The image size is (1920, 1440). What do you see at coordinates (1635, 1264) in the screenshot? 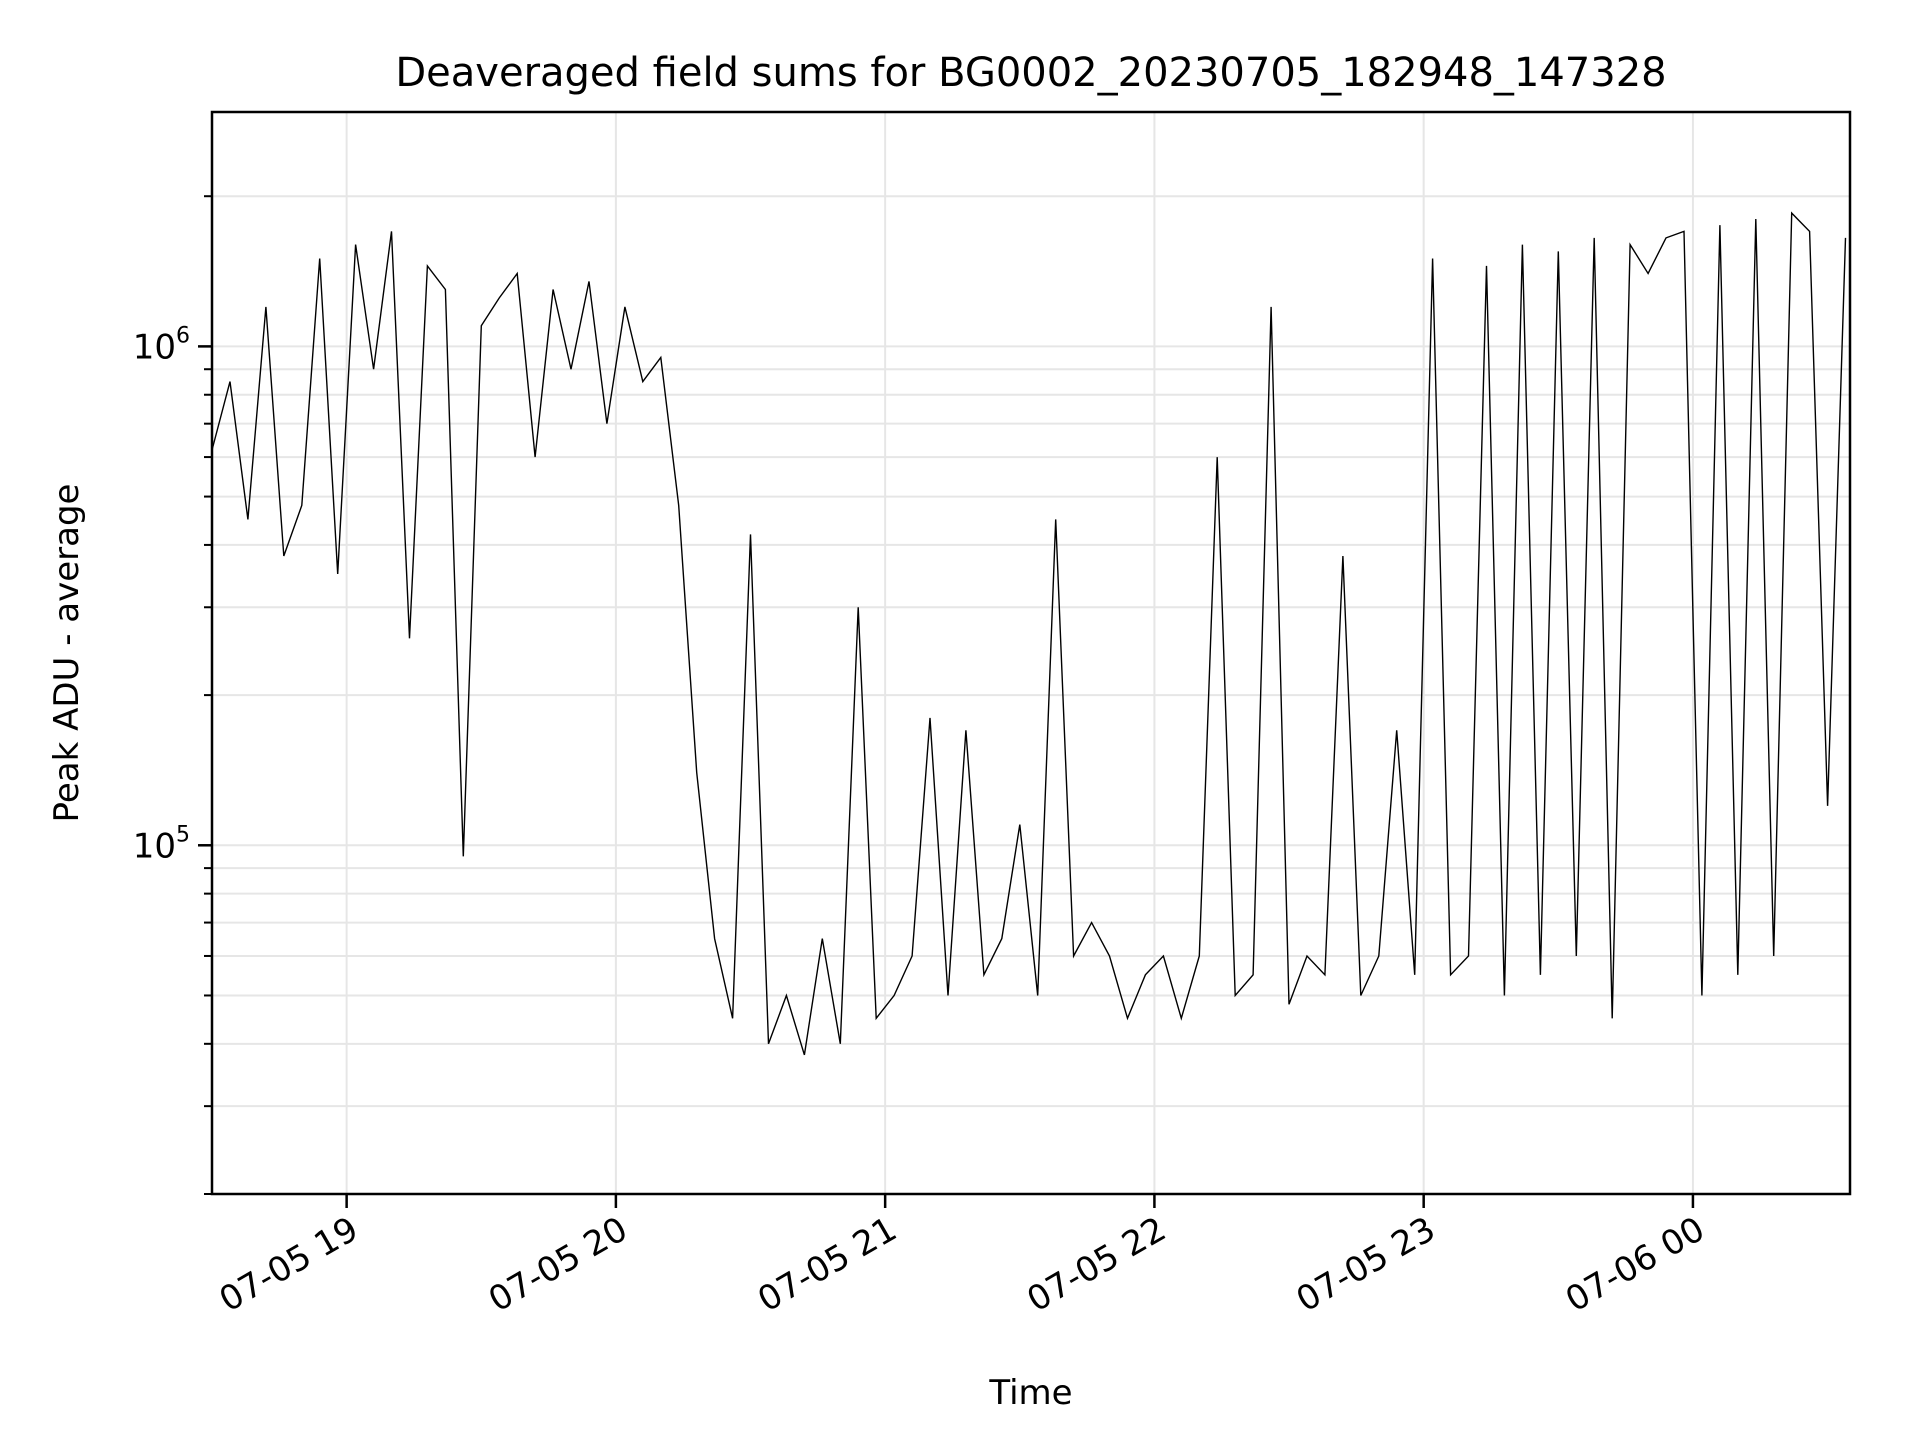
I see `x-tick-label: 07-06 00` at bounding box center [1635, 1264].